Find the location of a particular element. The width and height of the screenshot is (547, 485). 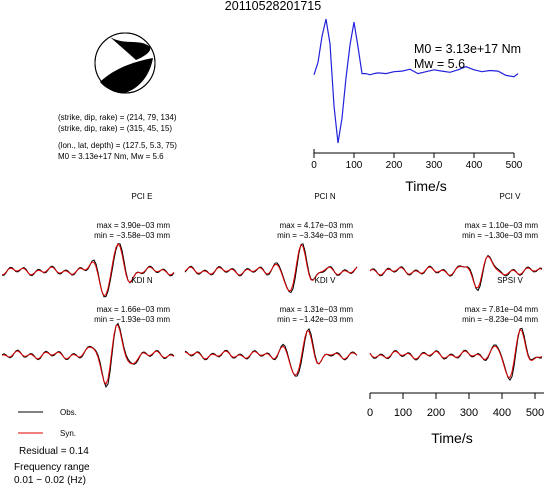

station-max: max = 1.31e−03 mm is located at coordinates (317, 309).